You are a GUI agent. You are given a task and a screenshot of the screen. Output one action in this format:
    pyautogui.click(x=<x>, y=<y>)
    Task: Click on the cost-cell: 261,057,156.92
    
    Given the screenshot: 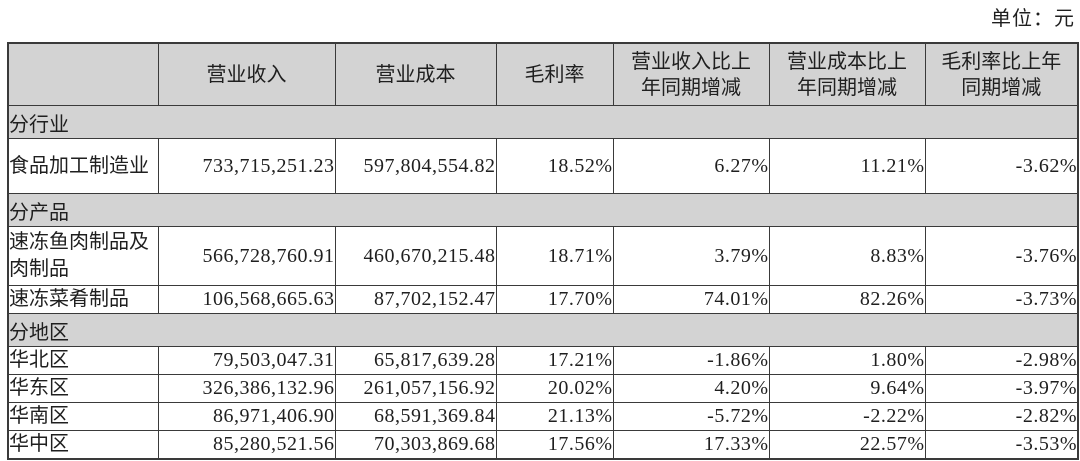 What is the action you would take?
    pyautogui.click(x=415, y=388)
    